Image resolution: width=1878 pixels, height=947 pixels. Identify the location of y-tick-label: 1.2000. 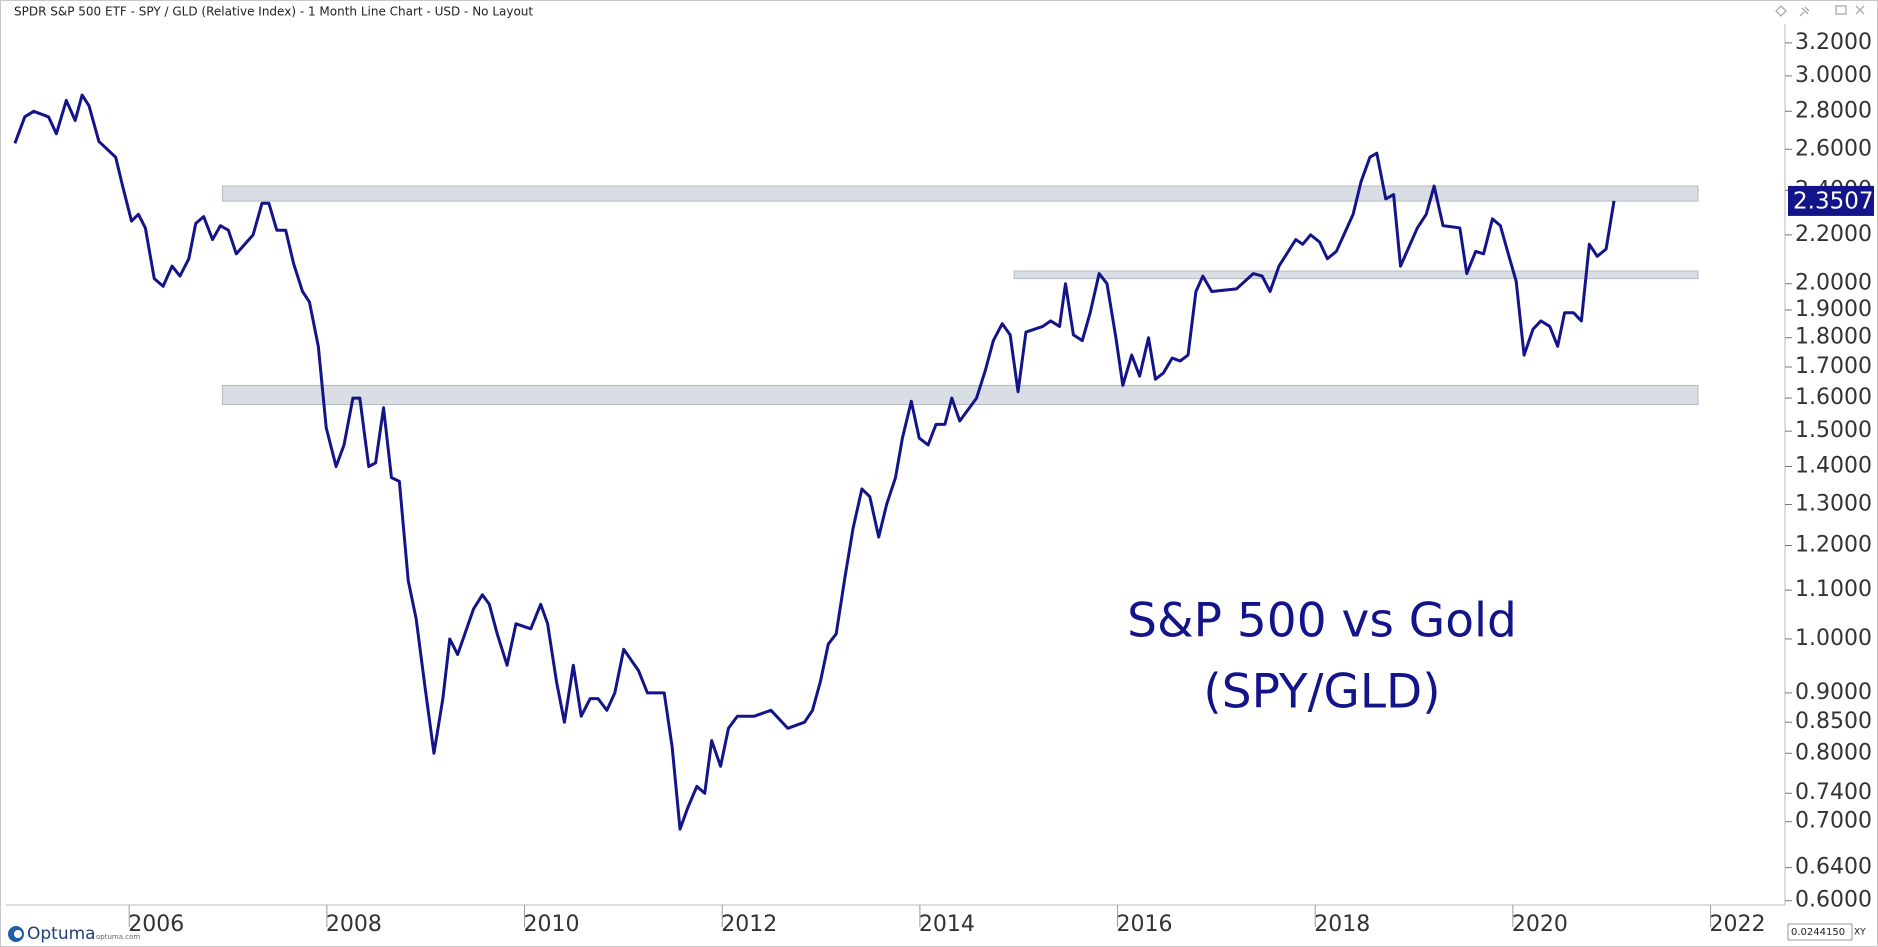
(1833, 545).